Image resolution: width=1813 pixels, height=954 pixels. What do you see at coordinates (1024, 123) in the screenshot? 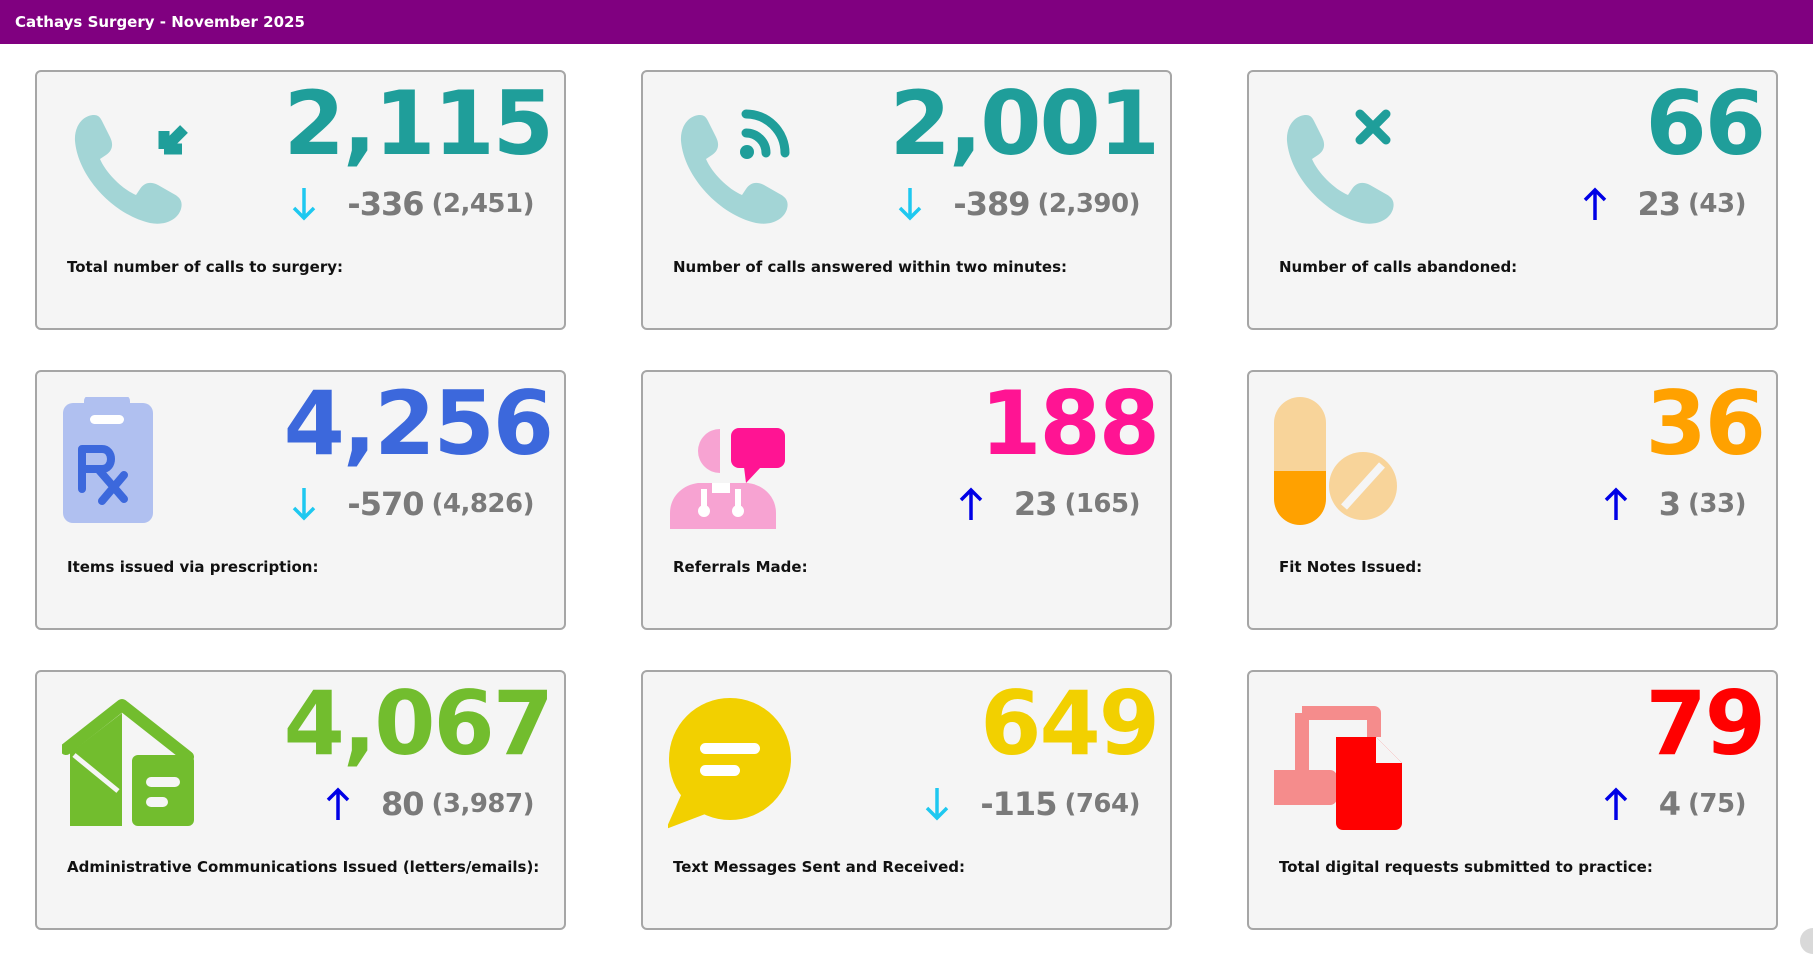
I see `kpi-value: 2,001` at bounding box center [1024, 123].